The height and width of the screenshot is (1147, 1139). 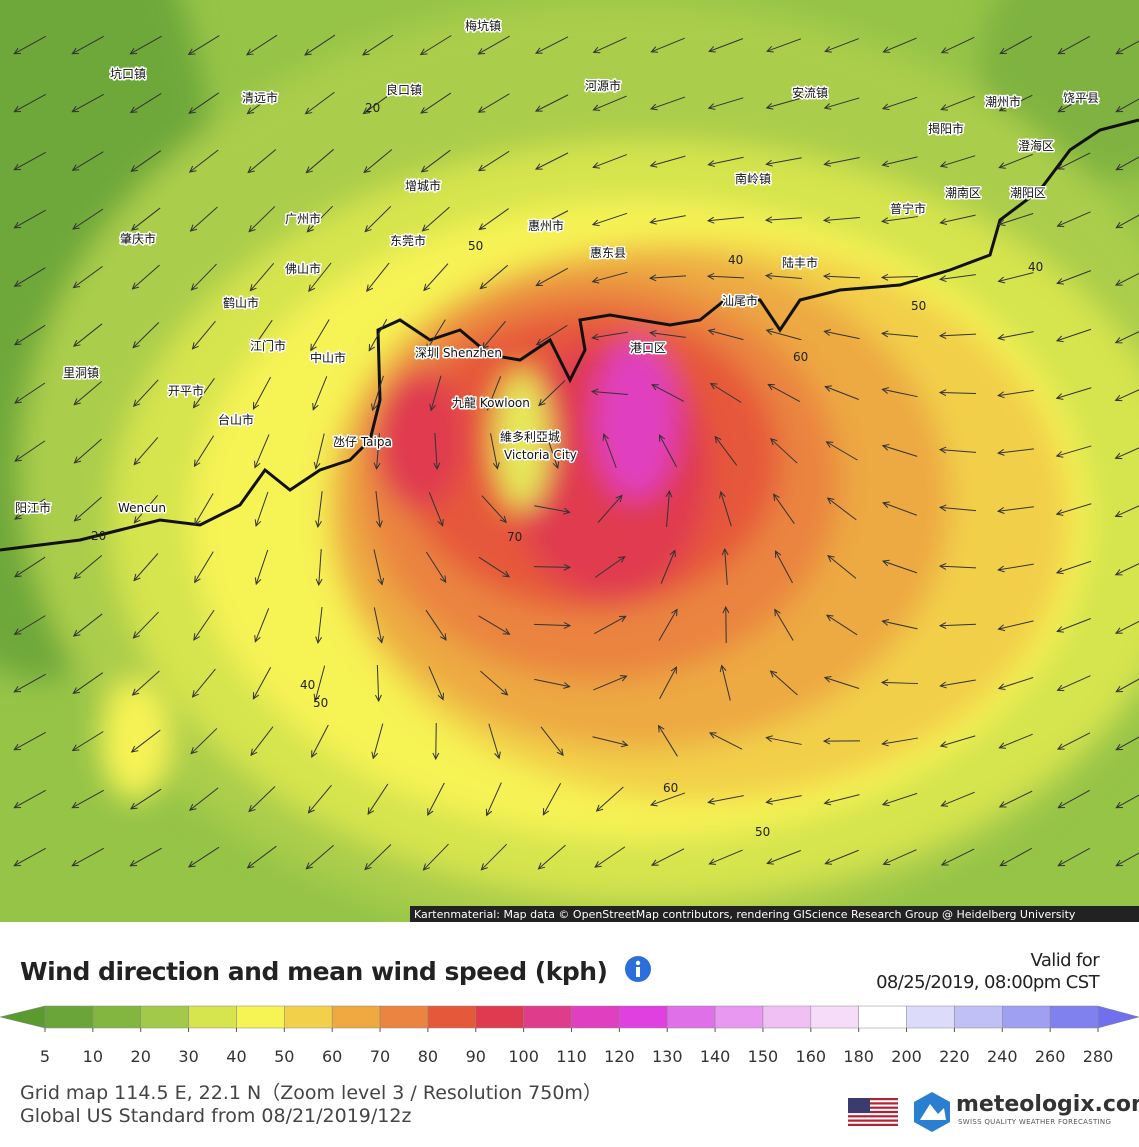 What do you see at coordinates (188, 1056) in the screenshot?
I see `legend-tick-label: 30` at bounding box center [188, 1056].